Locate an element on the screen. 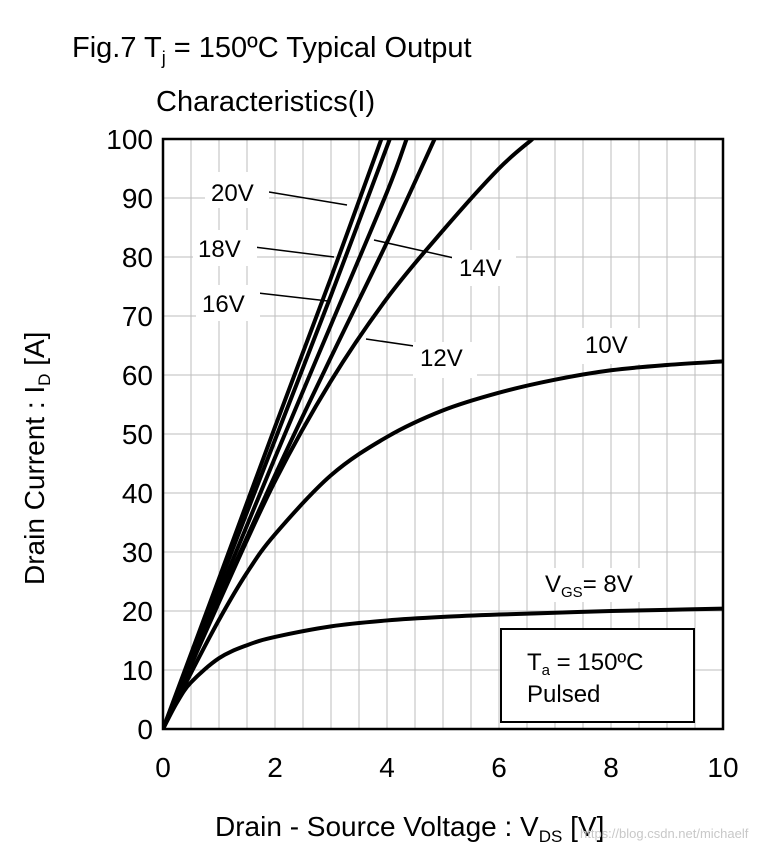 The height and width of the screenshot is (855, 757). series-label-14v: 14V is located at coordinates (480, 268).